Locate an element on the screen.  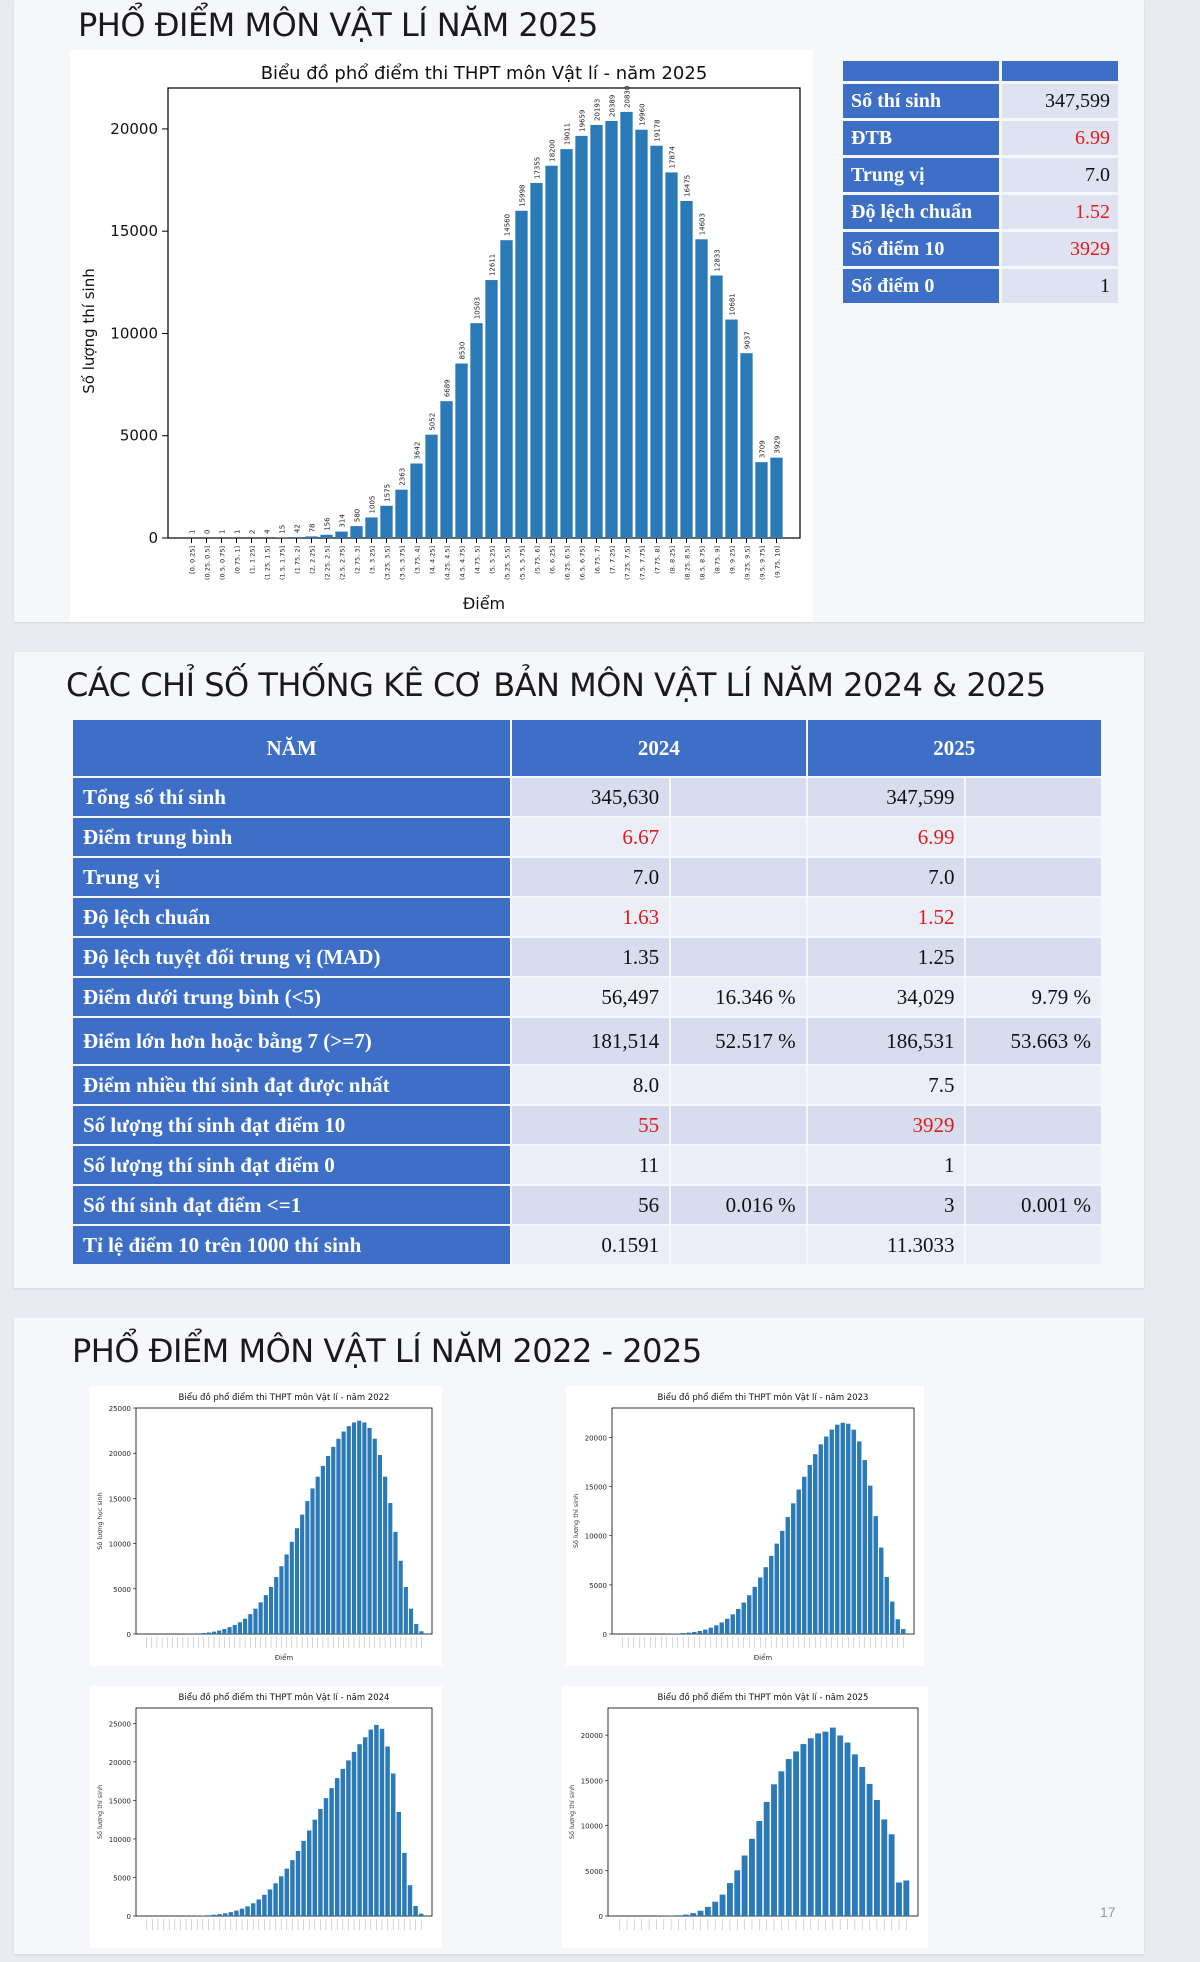
mini-y-tick-label: 25000 is located at coordinates (120, 1409).